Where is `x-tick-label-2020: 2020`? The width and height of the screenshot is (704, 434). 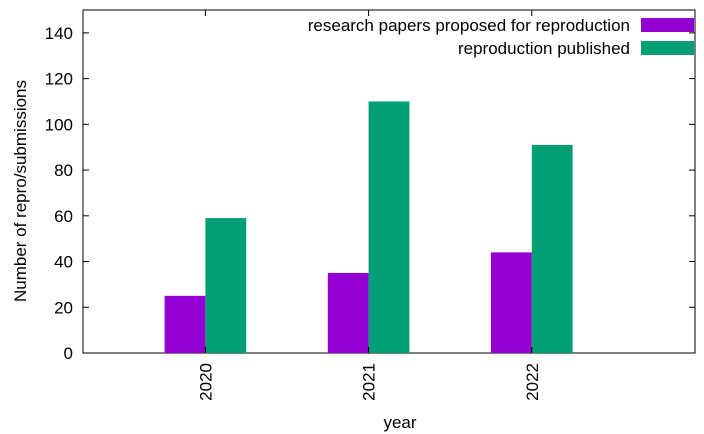
x-tick-label-2020: 2020 is located at coordinates (205, 382).